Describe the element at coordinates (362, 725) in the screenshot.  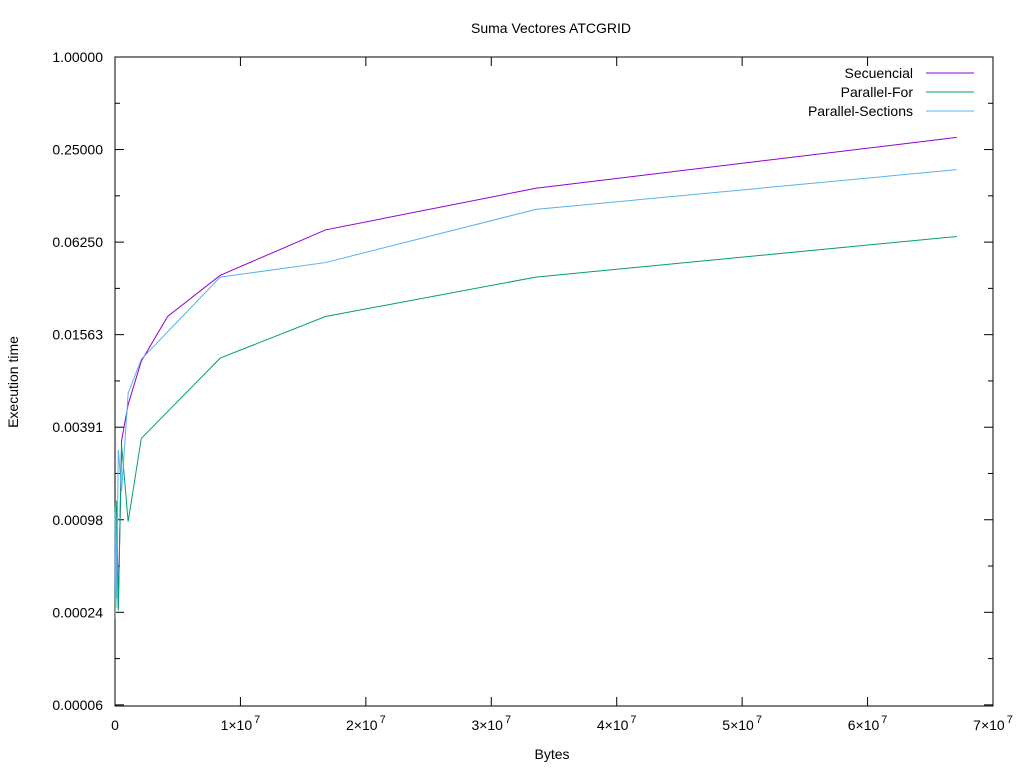
I see `x-tick-label-mantissa: 2×10` at that location.